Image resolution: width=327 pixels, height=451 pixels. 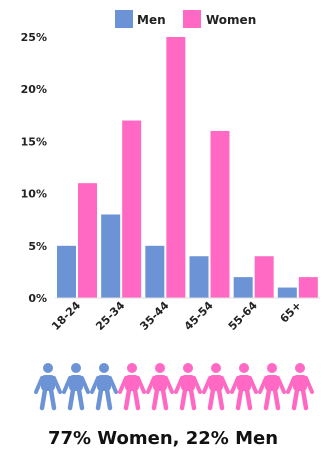 What do you see at coordinates (154, 316) in the screenshot?
I see `x-tick-label: 35-44` at bounding box center [154, 316].